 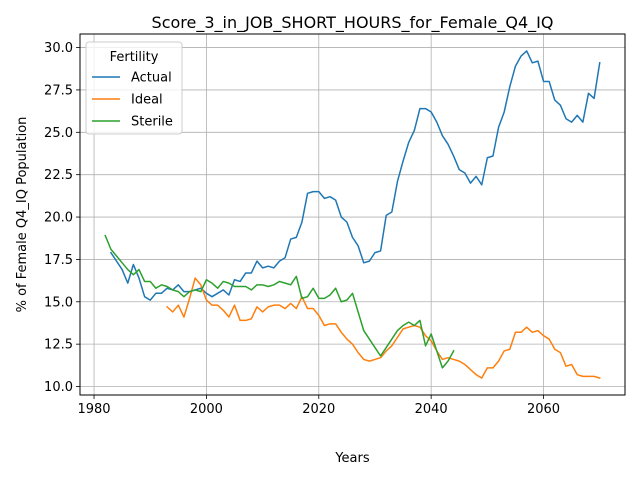 I want to click on legend-title: Fertility, so click(x=134, y=57).